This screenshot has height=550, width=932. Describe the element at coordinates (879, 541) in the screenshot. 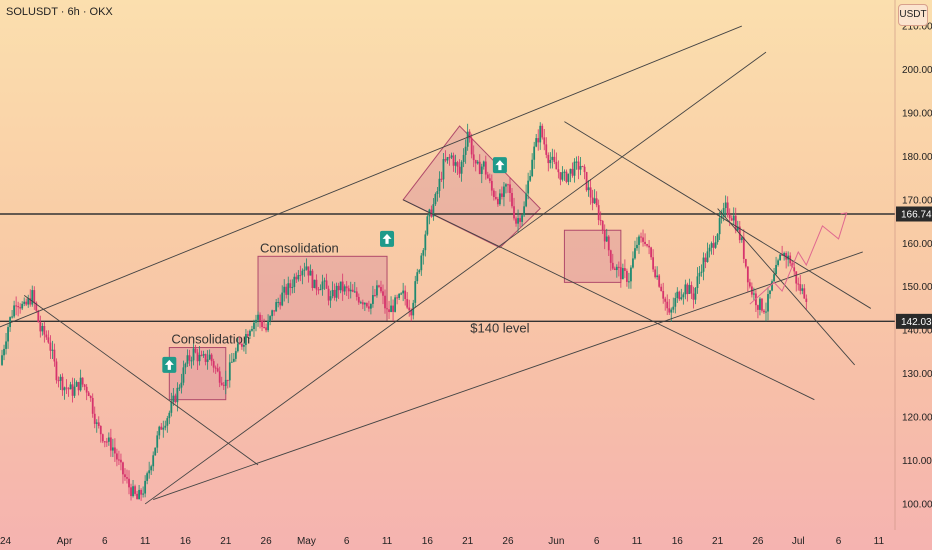

I see `x-tick-label: 11` at that location.